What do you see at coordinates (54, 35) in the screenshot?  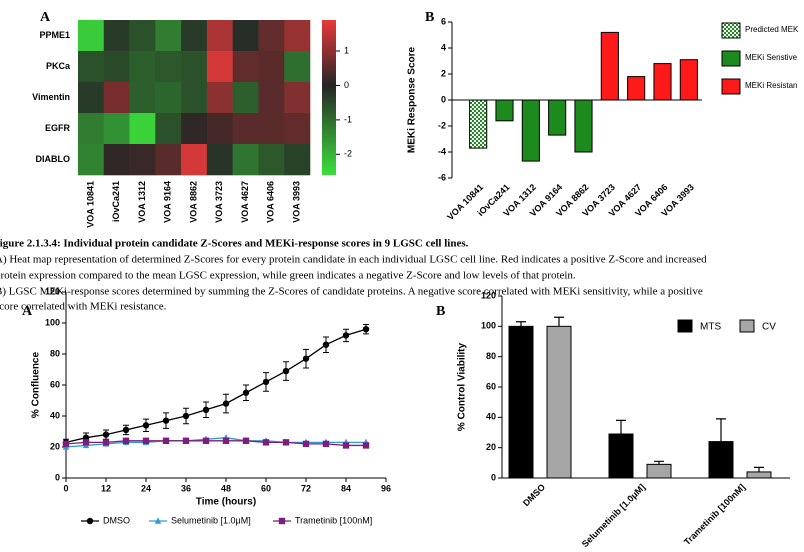 I see `row-label: PPME1` at bounding box center [54, 35].